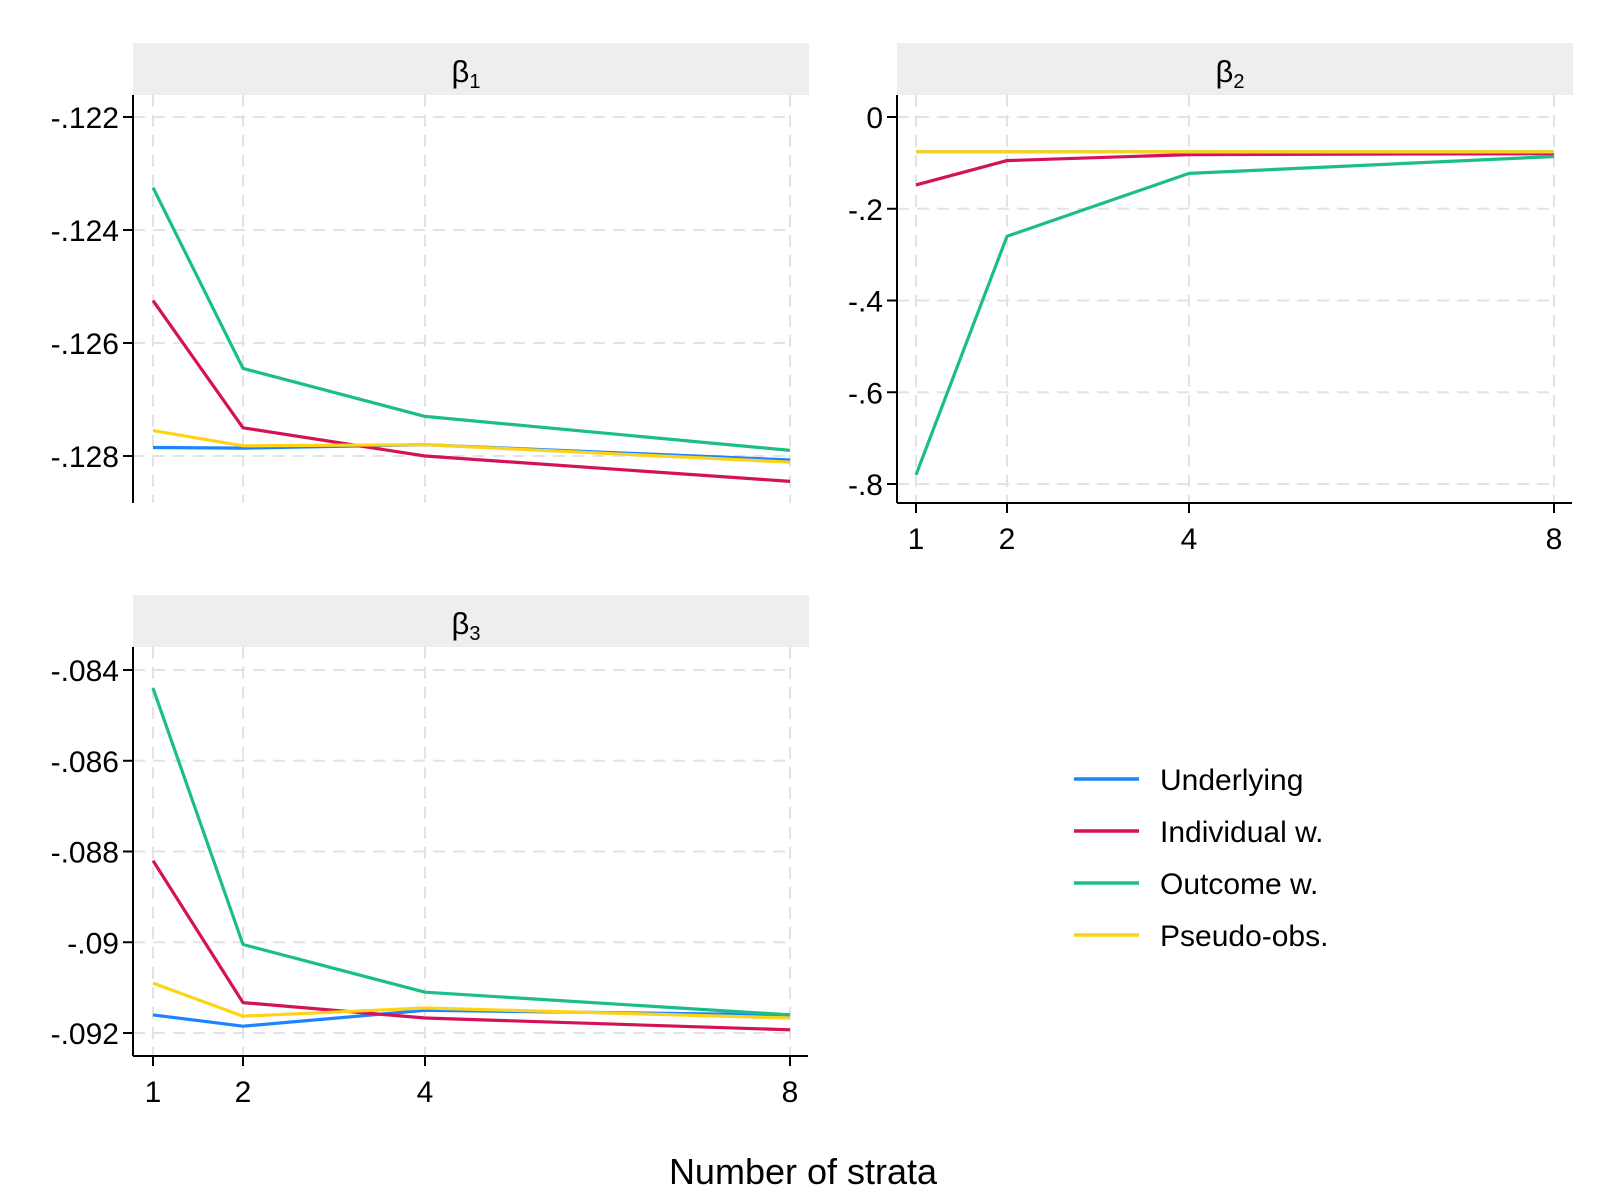  I want to click on y-tick-label: -.126, so click(85, 344).